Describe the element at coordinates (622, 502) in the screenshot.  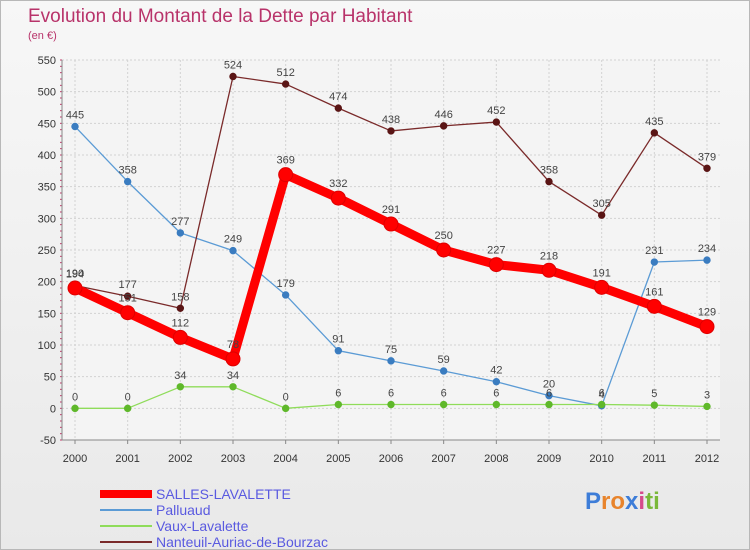
I see `proxiti-logo: Proxiti` at that location.